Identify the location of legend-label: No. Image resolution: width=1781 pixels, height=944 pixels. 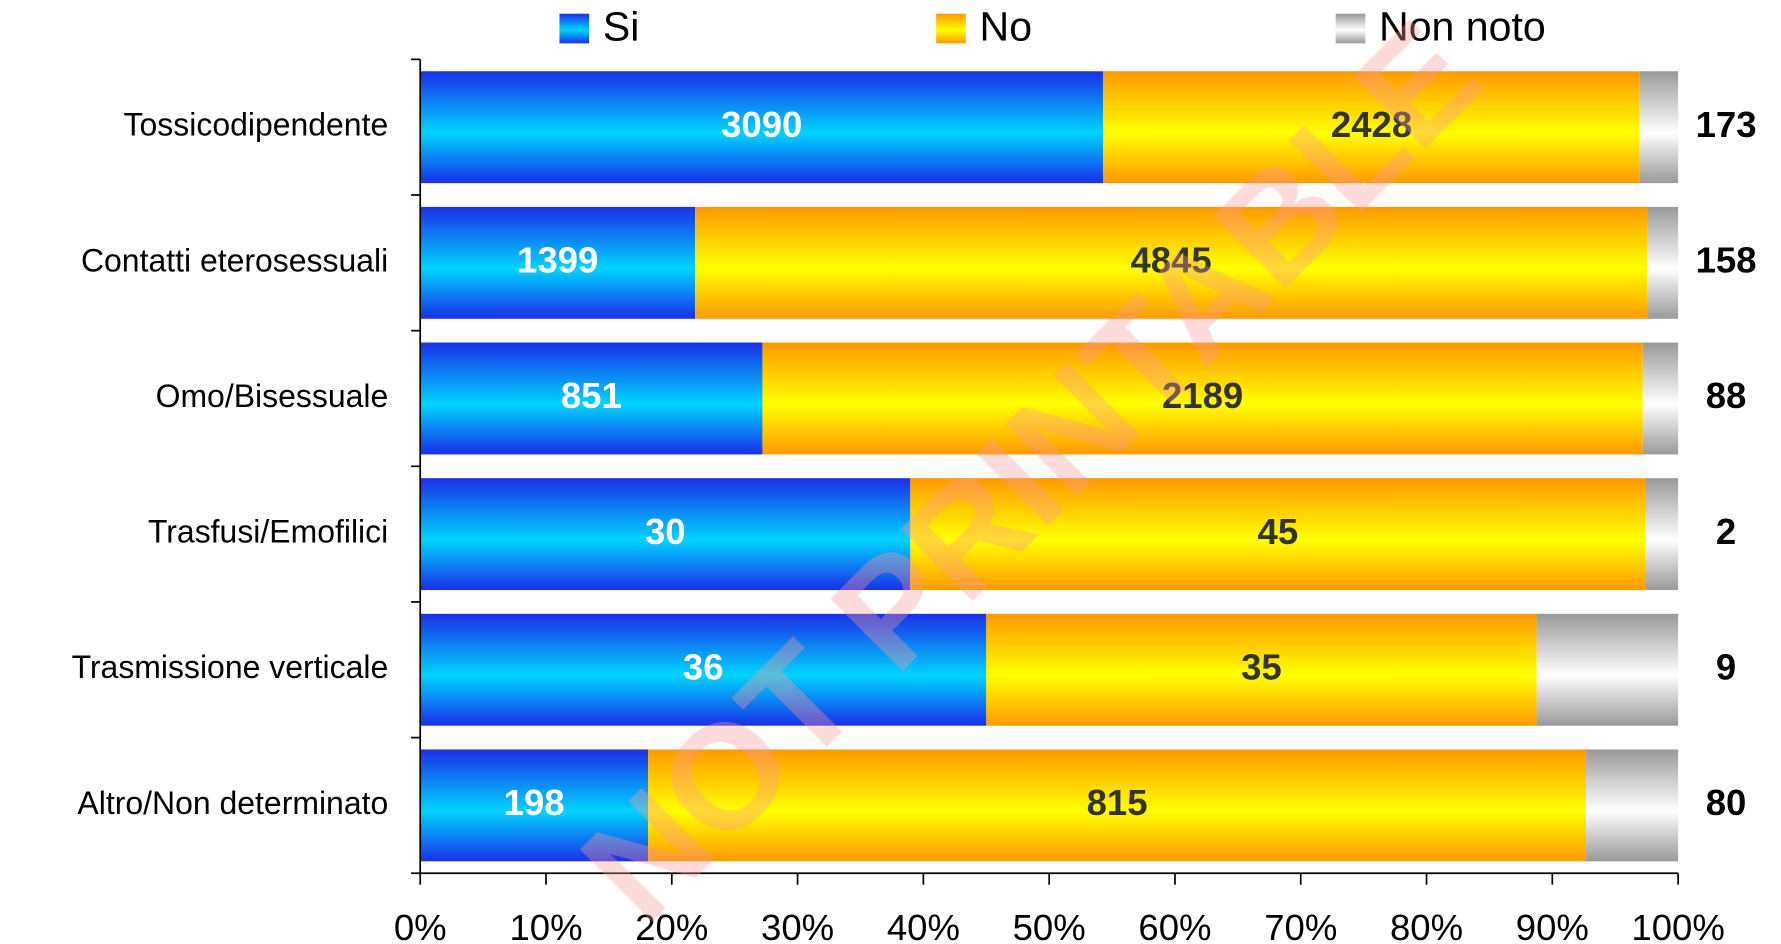
(1006, 27).